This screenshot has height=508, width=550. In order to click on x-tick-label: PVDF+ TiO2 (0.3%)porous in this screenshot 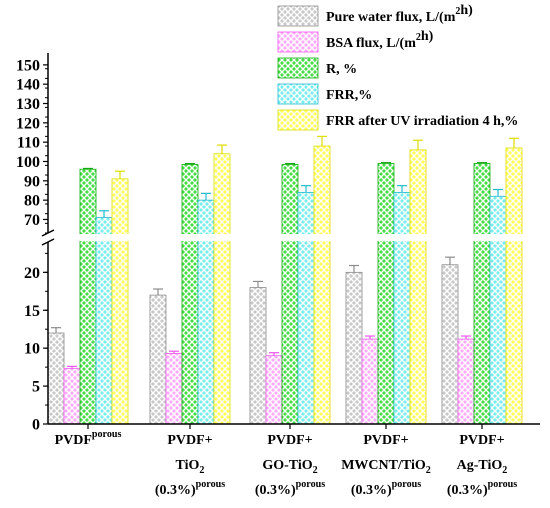, I will do `click(190, 465)`.